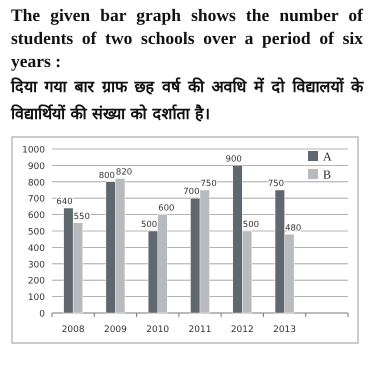 Image resolution: width=386 pixels, height=370 pixels. I want to click on data-label: 800, so click(106, 175).